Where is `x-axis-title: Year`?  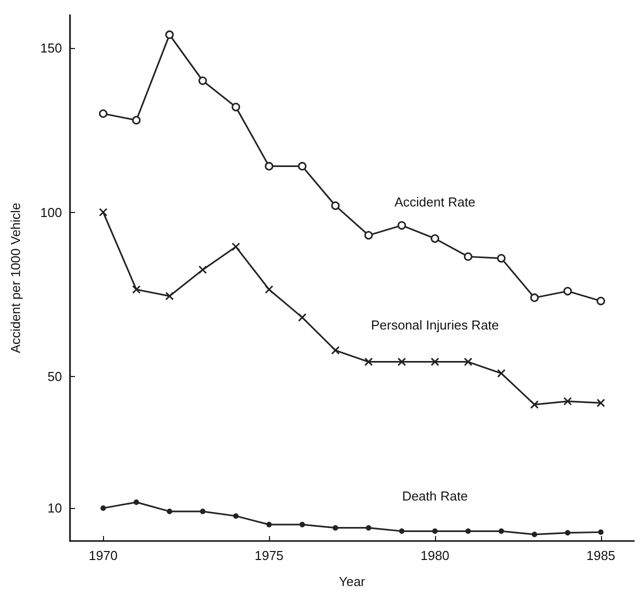 x-axis-title: Year is located at coordinates (352, 581).